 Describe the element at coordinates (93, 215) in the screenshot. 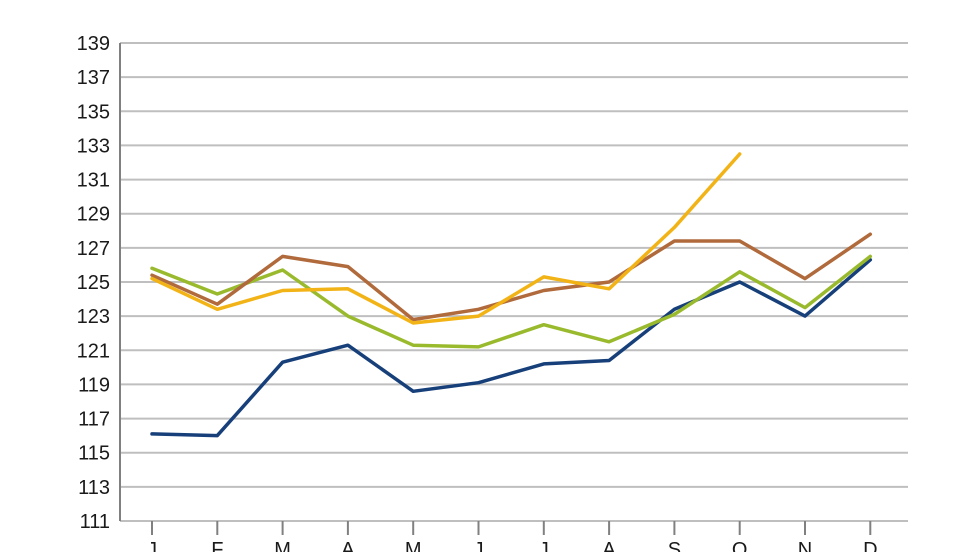

I see `y-tick-label: 129` at that location.